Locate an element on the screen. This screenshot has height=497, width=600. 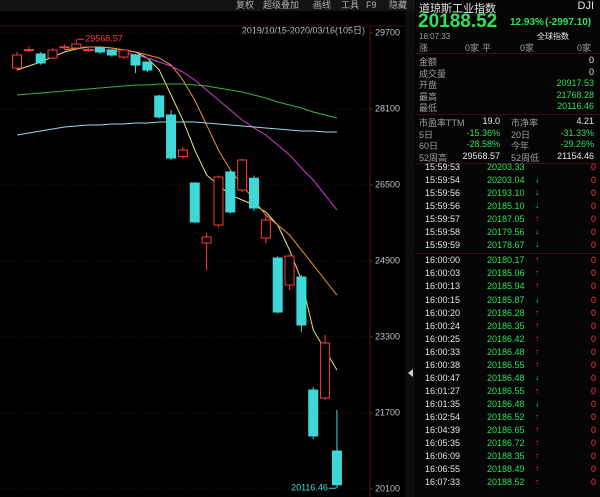
ratio-label: 市净率 is located at coordinates (525, 123).